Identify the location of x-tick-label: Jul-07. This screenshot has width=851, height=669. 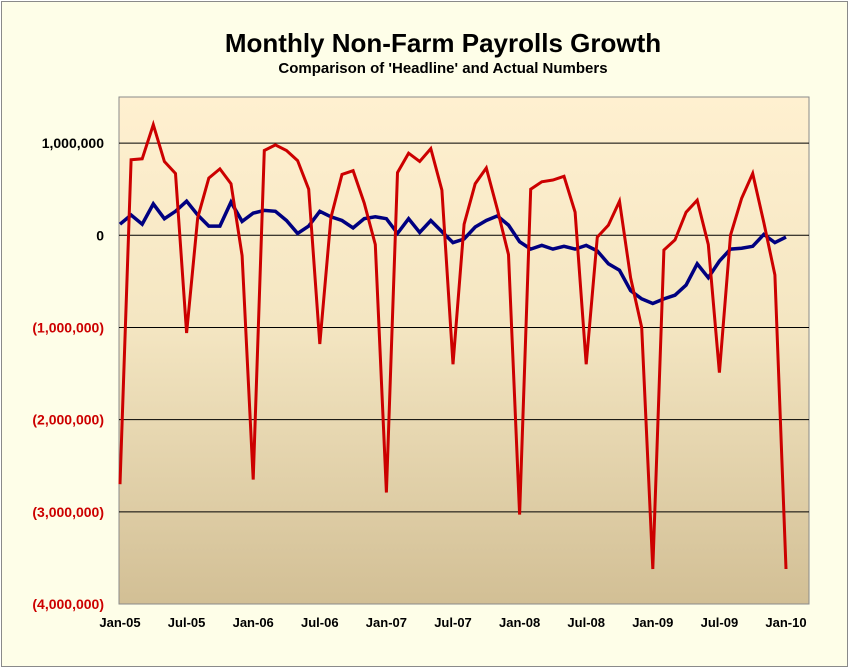
(453, 622).